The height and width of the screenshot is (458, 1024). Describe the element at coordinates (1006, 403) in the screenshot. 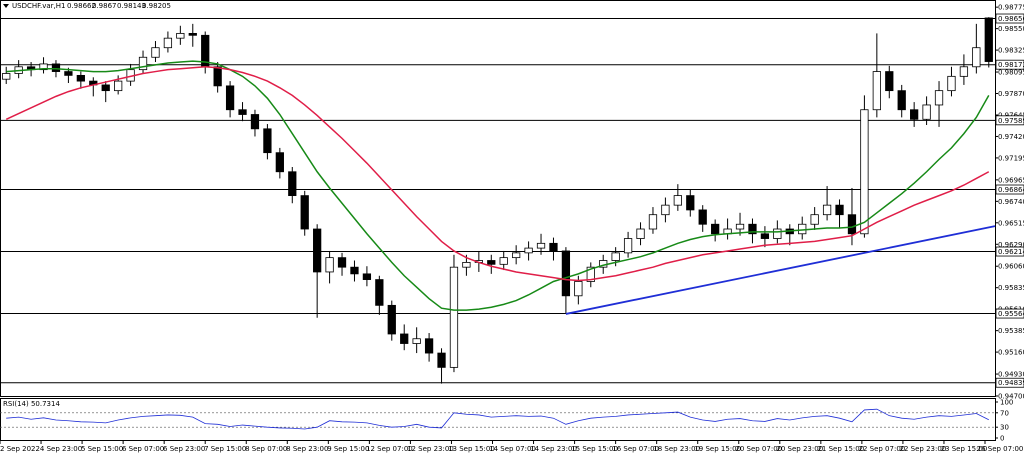

I see `rsi-tick-label: 100` at that location.